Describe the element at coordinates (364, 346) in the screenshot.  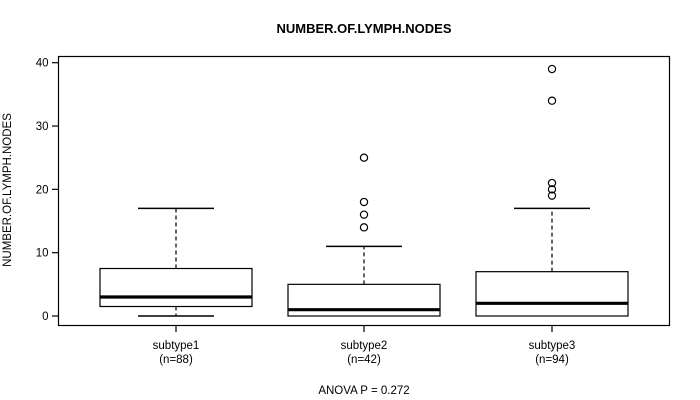
I see `x-tick-label: subtype2` at that location.